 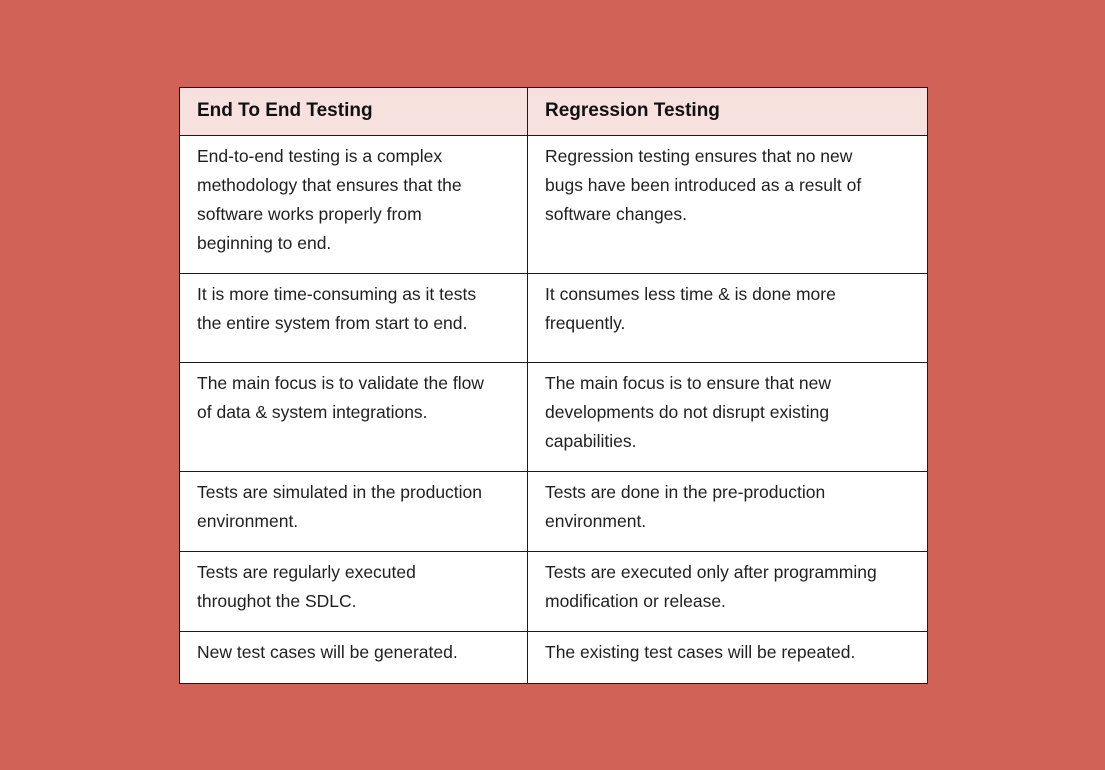 I want to click on header-regression-testing: Regression Testing, so click(x=727, y=111).